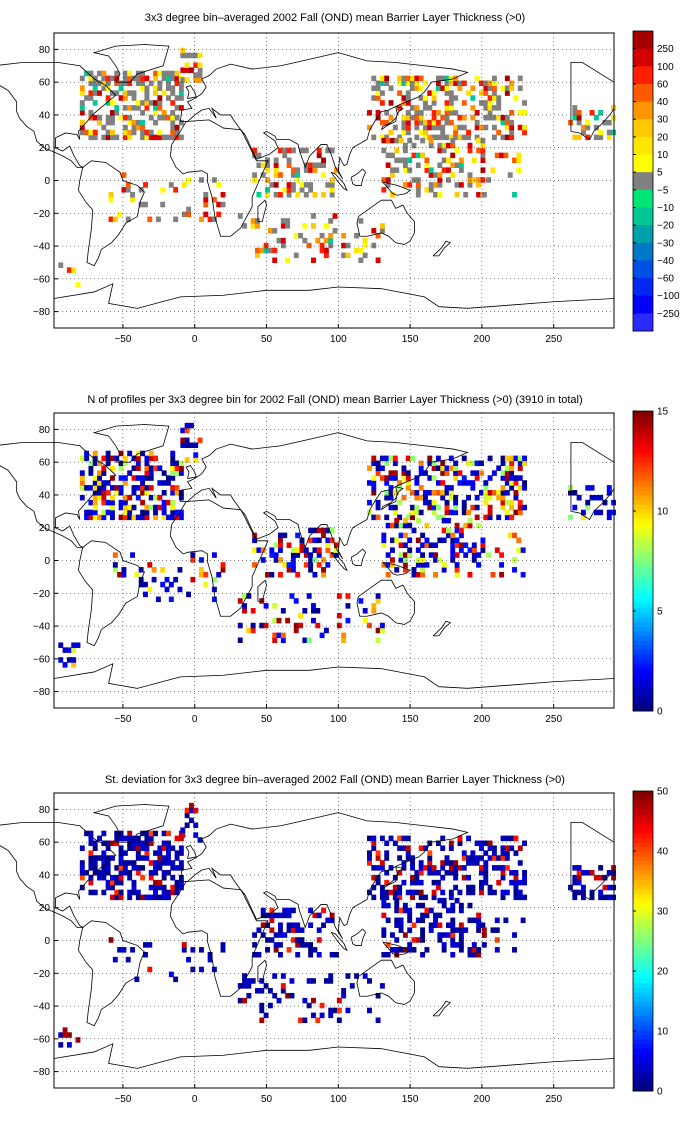 The width and height of the screenshot is (696, 1140). Describe the element at coordinates (41, 974) in the screenshot. I see `y-tick-label: −20` at that location.